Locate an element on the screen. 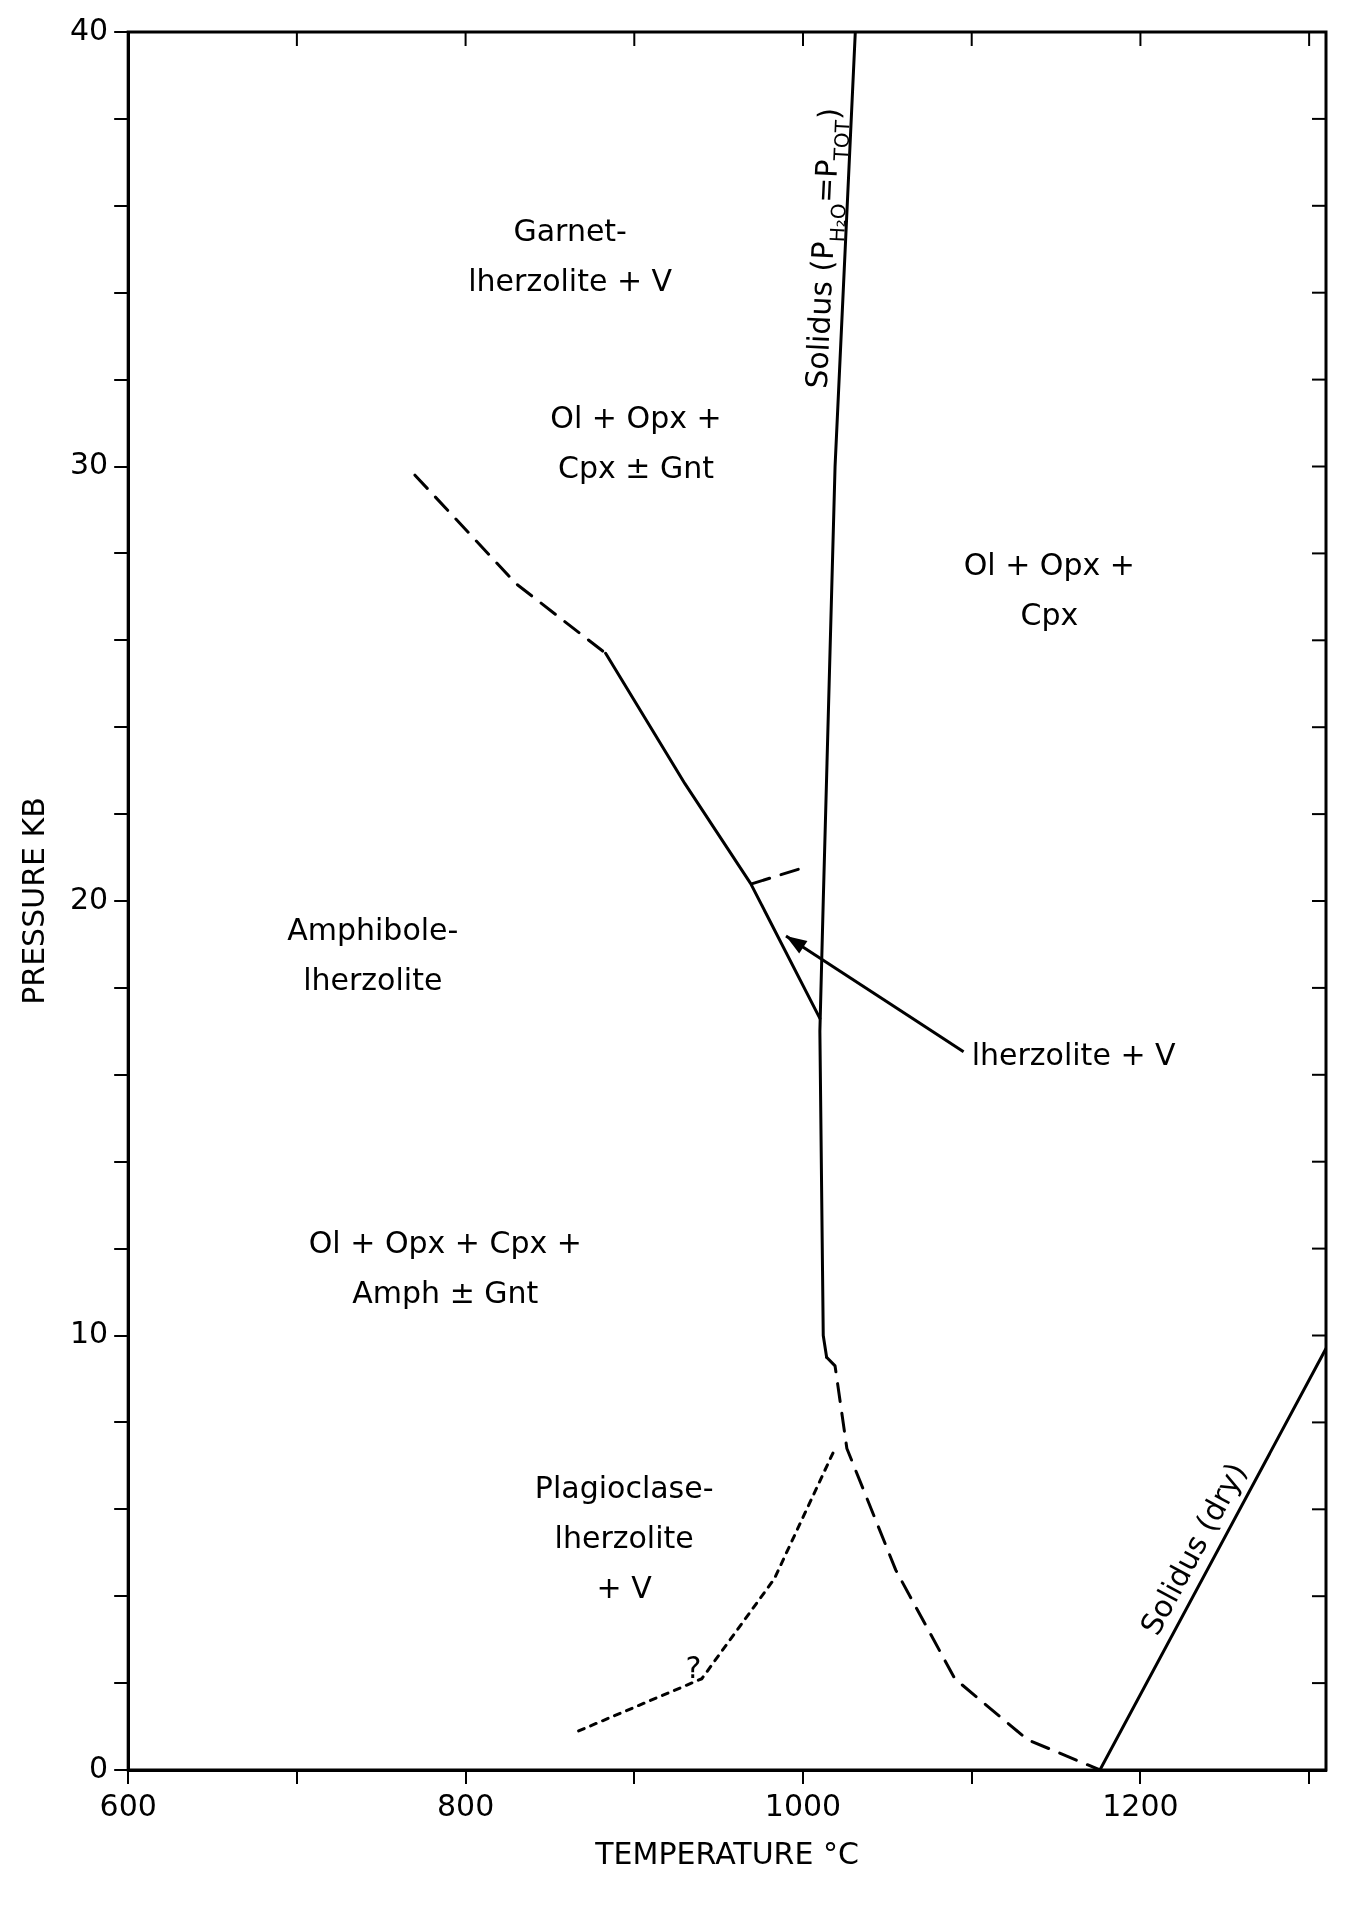  x-tick-label: 600 is located at coordinates (128, 1805).